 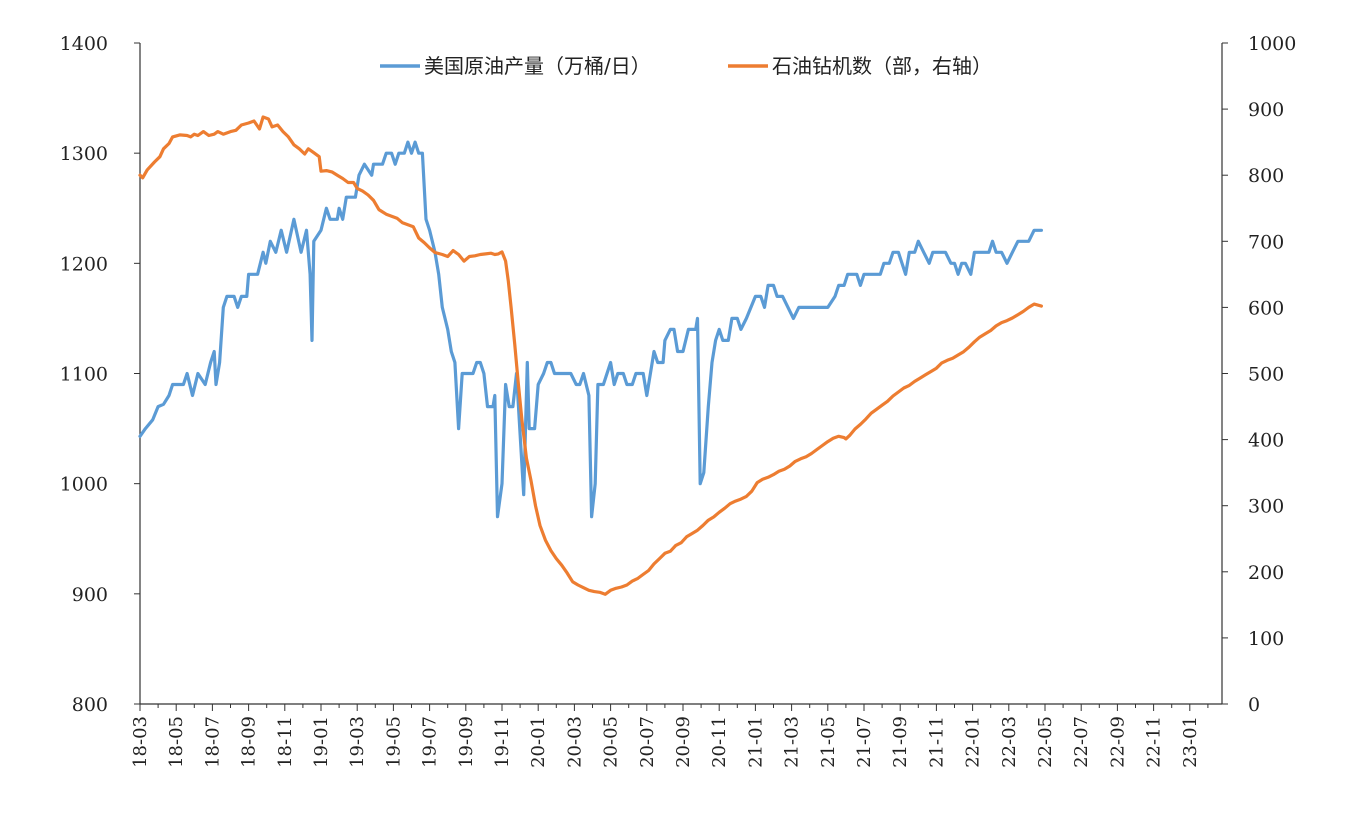 What do you see at coordinates (466, 742) in the screenshot?
I see `x-tick-label: 19-09` at bounding box center [466, 742].